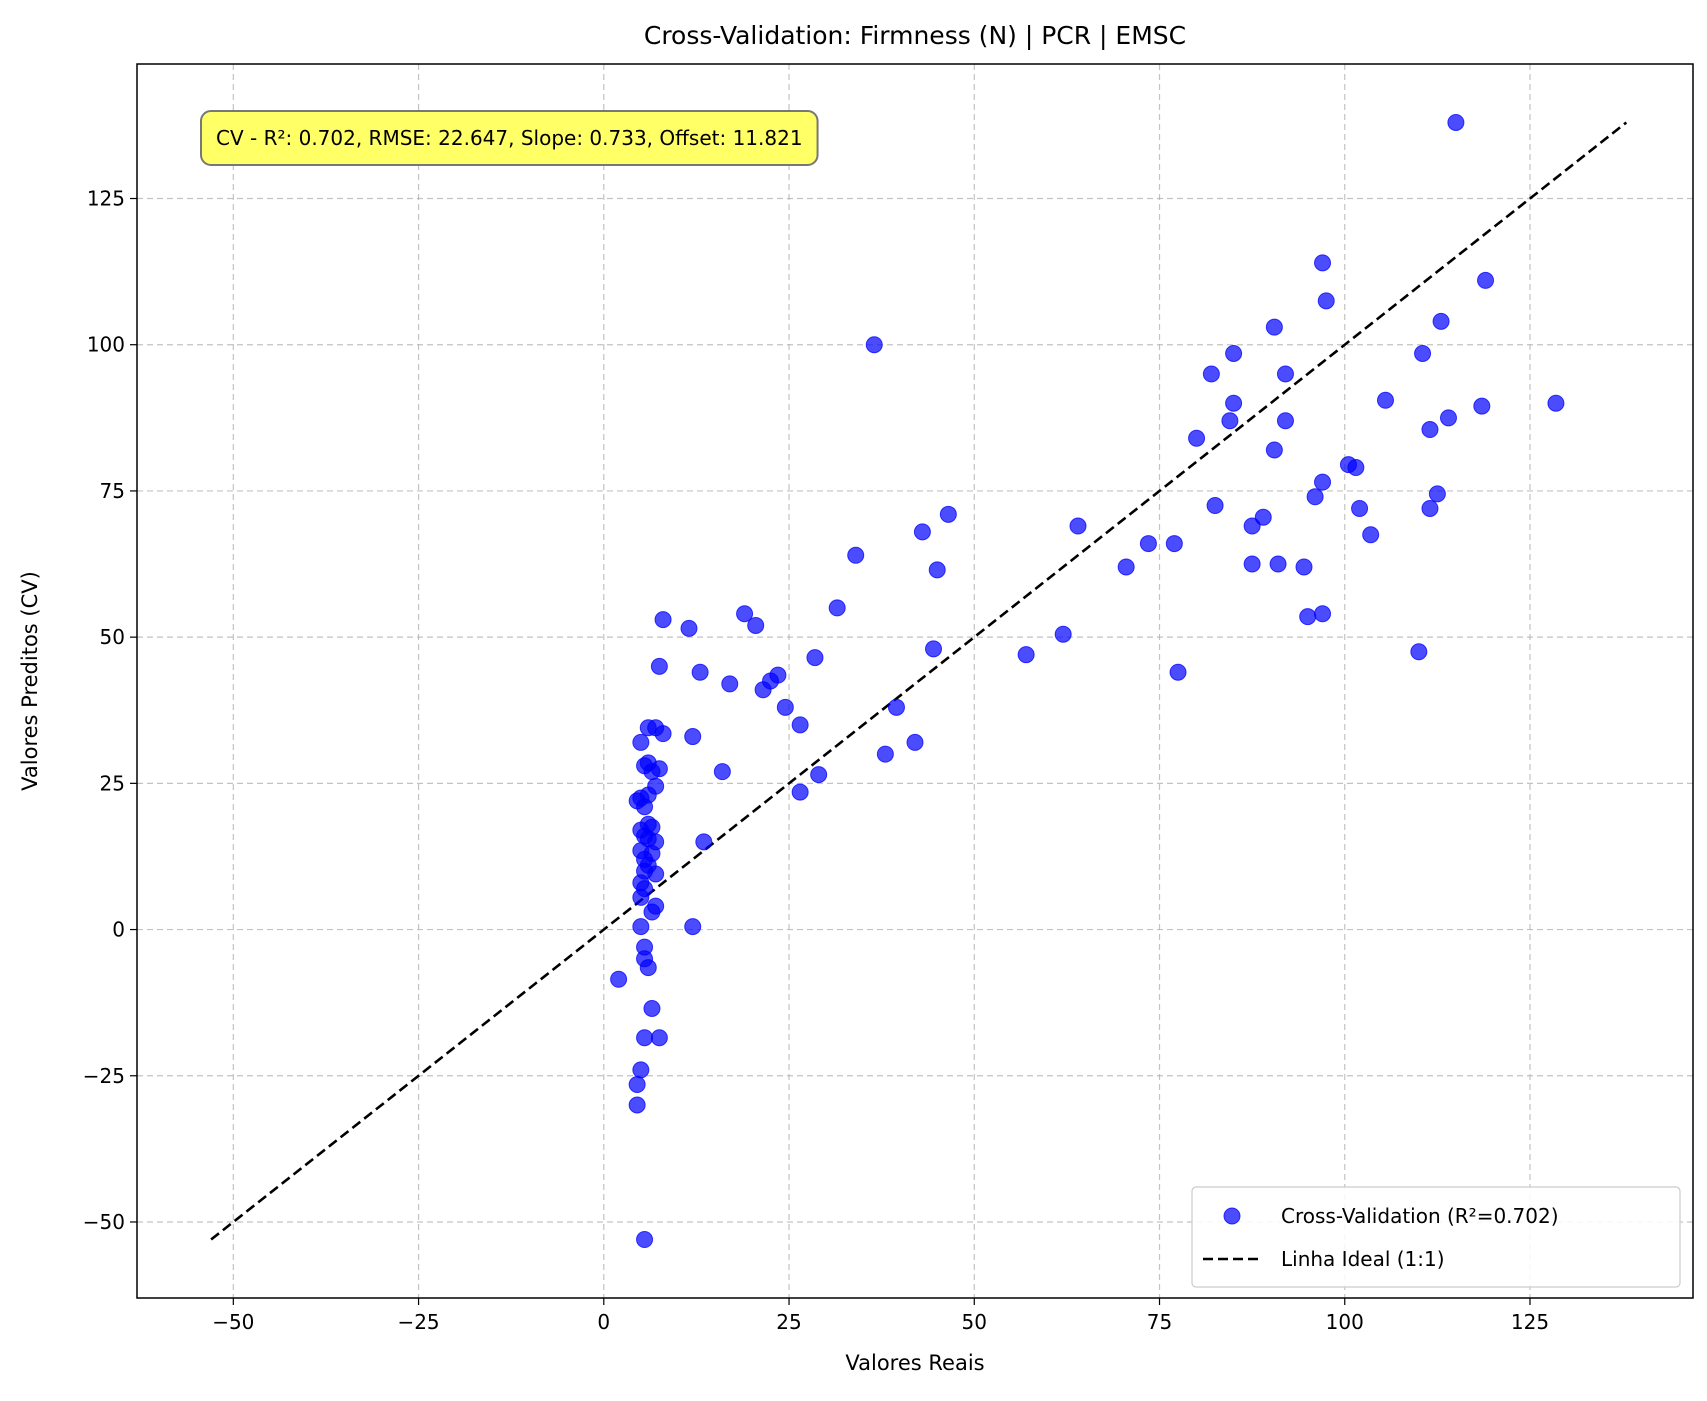  I want to click on x-axis-title: Valores Reais, so click(914, 1363).